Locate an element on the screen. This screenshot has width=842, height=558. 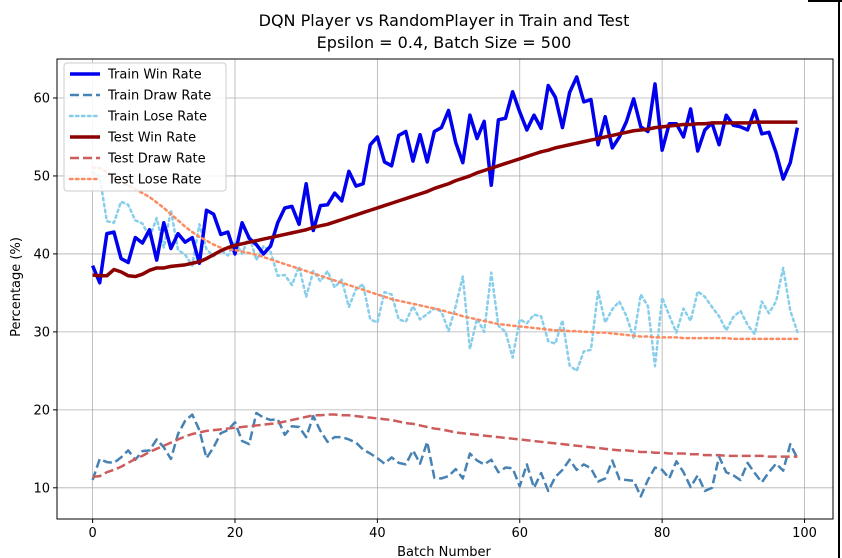
series-line-train-draw-rate is located at coordinates (445, 454).